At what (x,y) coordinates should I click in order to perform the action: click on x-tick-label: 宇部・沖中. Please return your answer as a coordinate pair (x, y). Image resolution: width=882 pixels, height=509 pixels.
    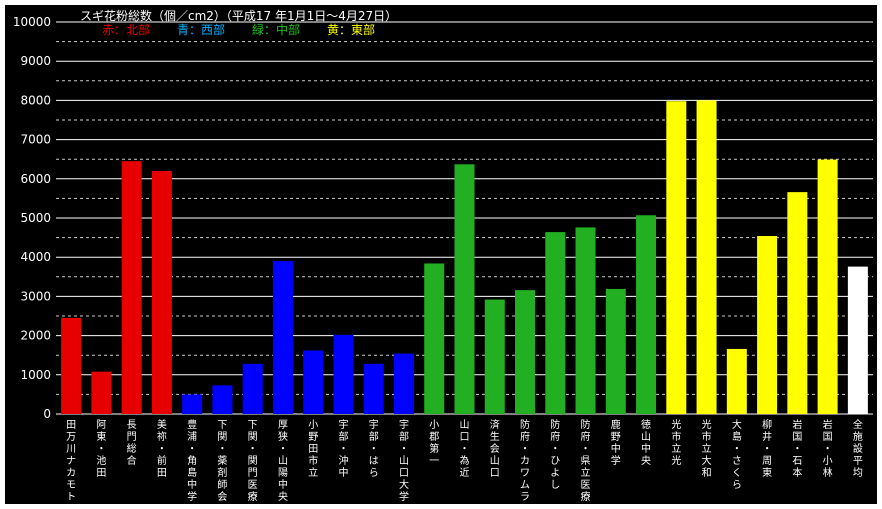
    Looking at the image, I should click on (343, 448).